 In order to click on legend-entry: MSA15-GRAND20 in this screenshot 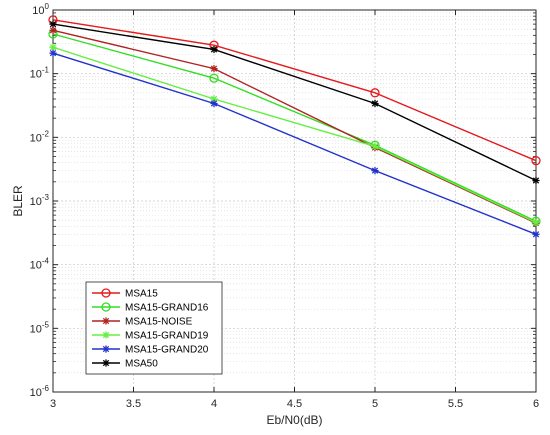, I will do `click(150, 350)`.